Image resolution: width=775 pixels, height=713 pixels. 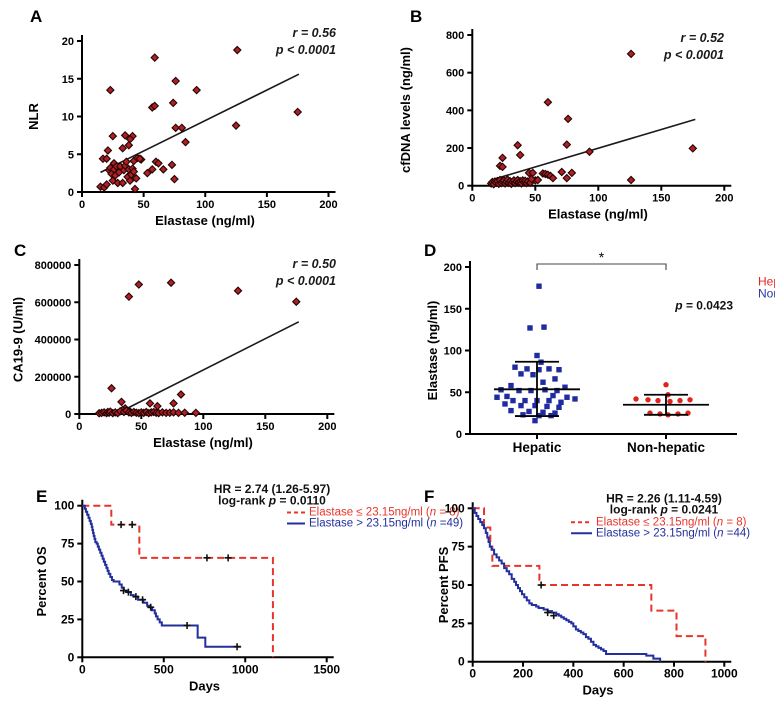 I want to click on svg-text: Hepatic, so click(x=537, y=447).